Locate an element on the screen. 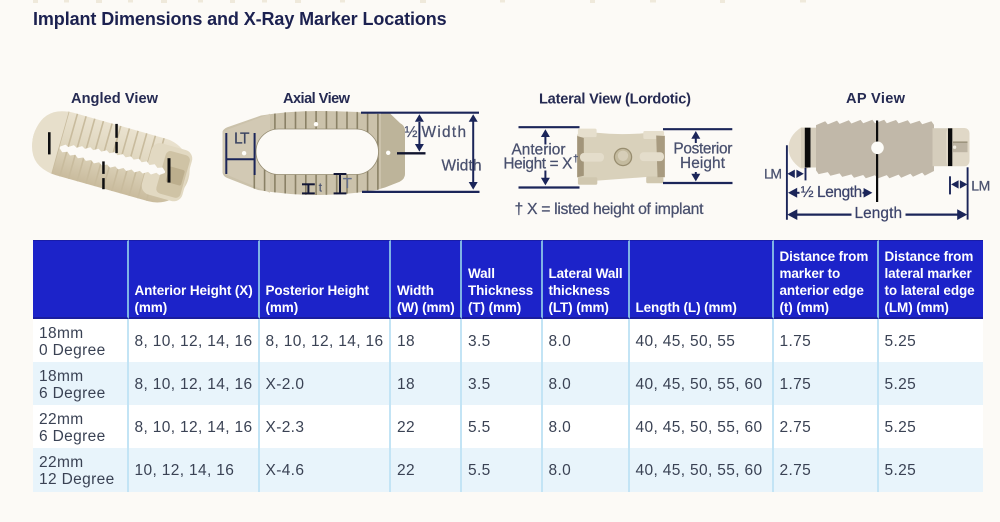  svg-text: Length is located at coordinates (879, 213).